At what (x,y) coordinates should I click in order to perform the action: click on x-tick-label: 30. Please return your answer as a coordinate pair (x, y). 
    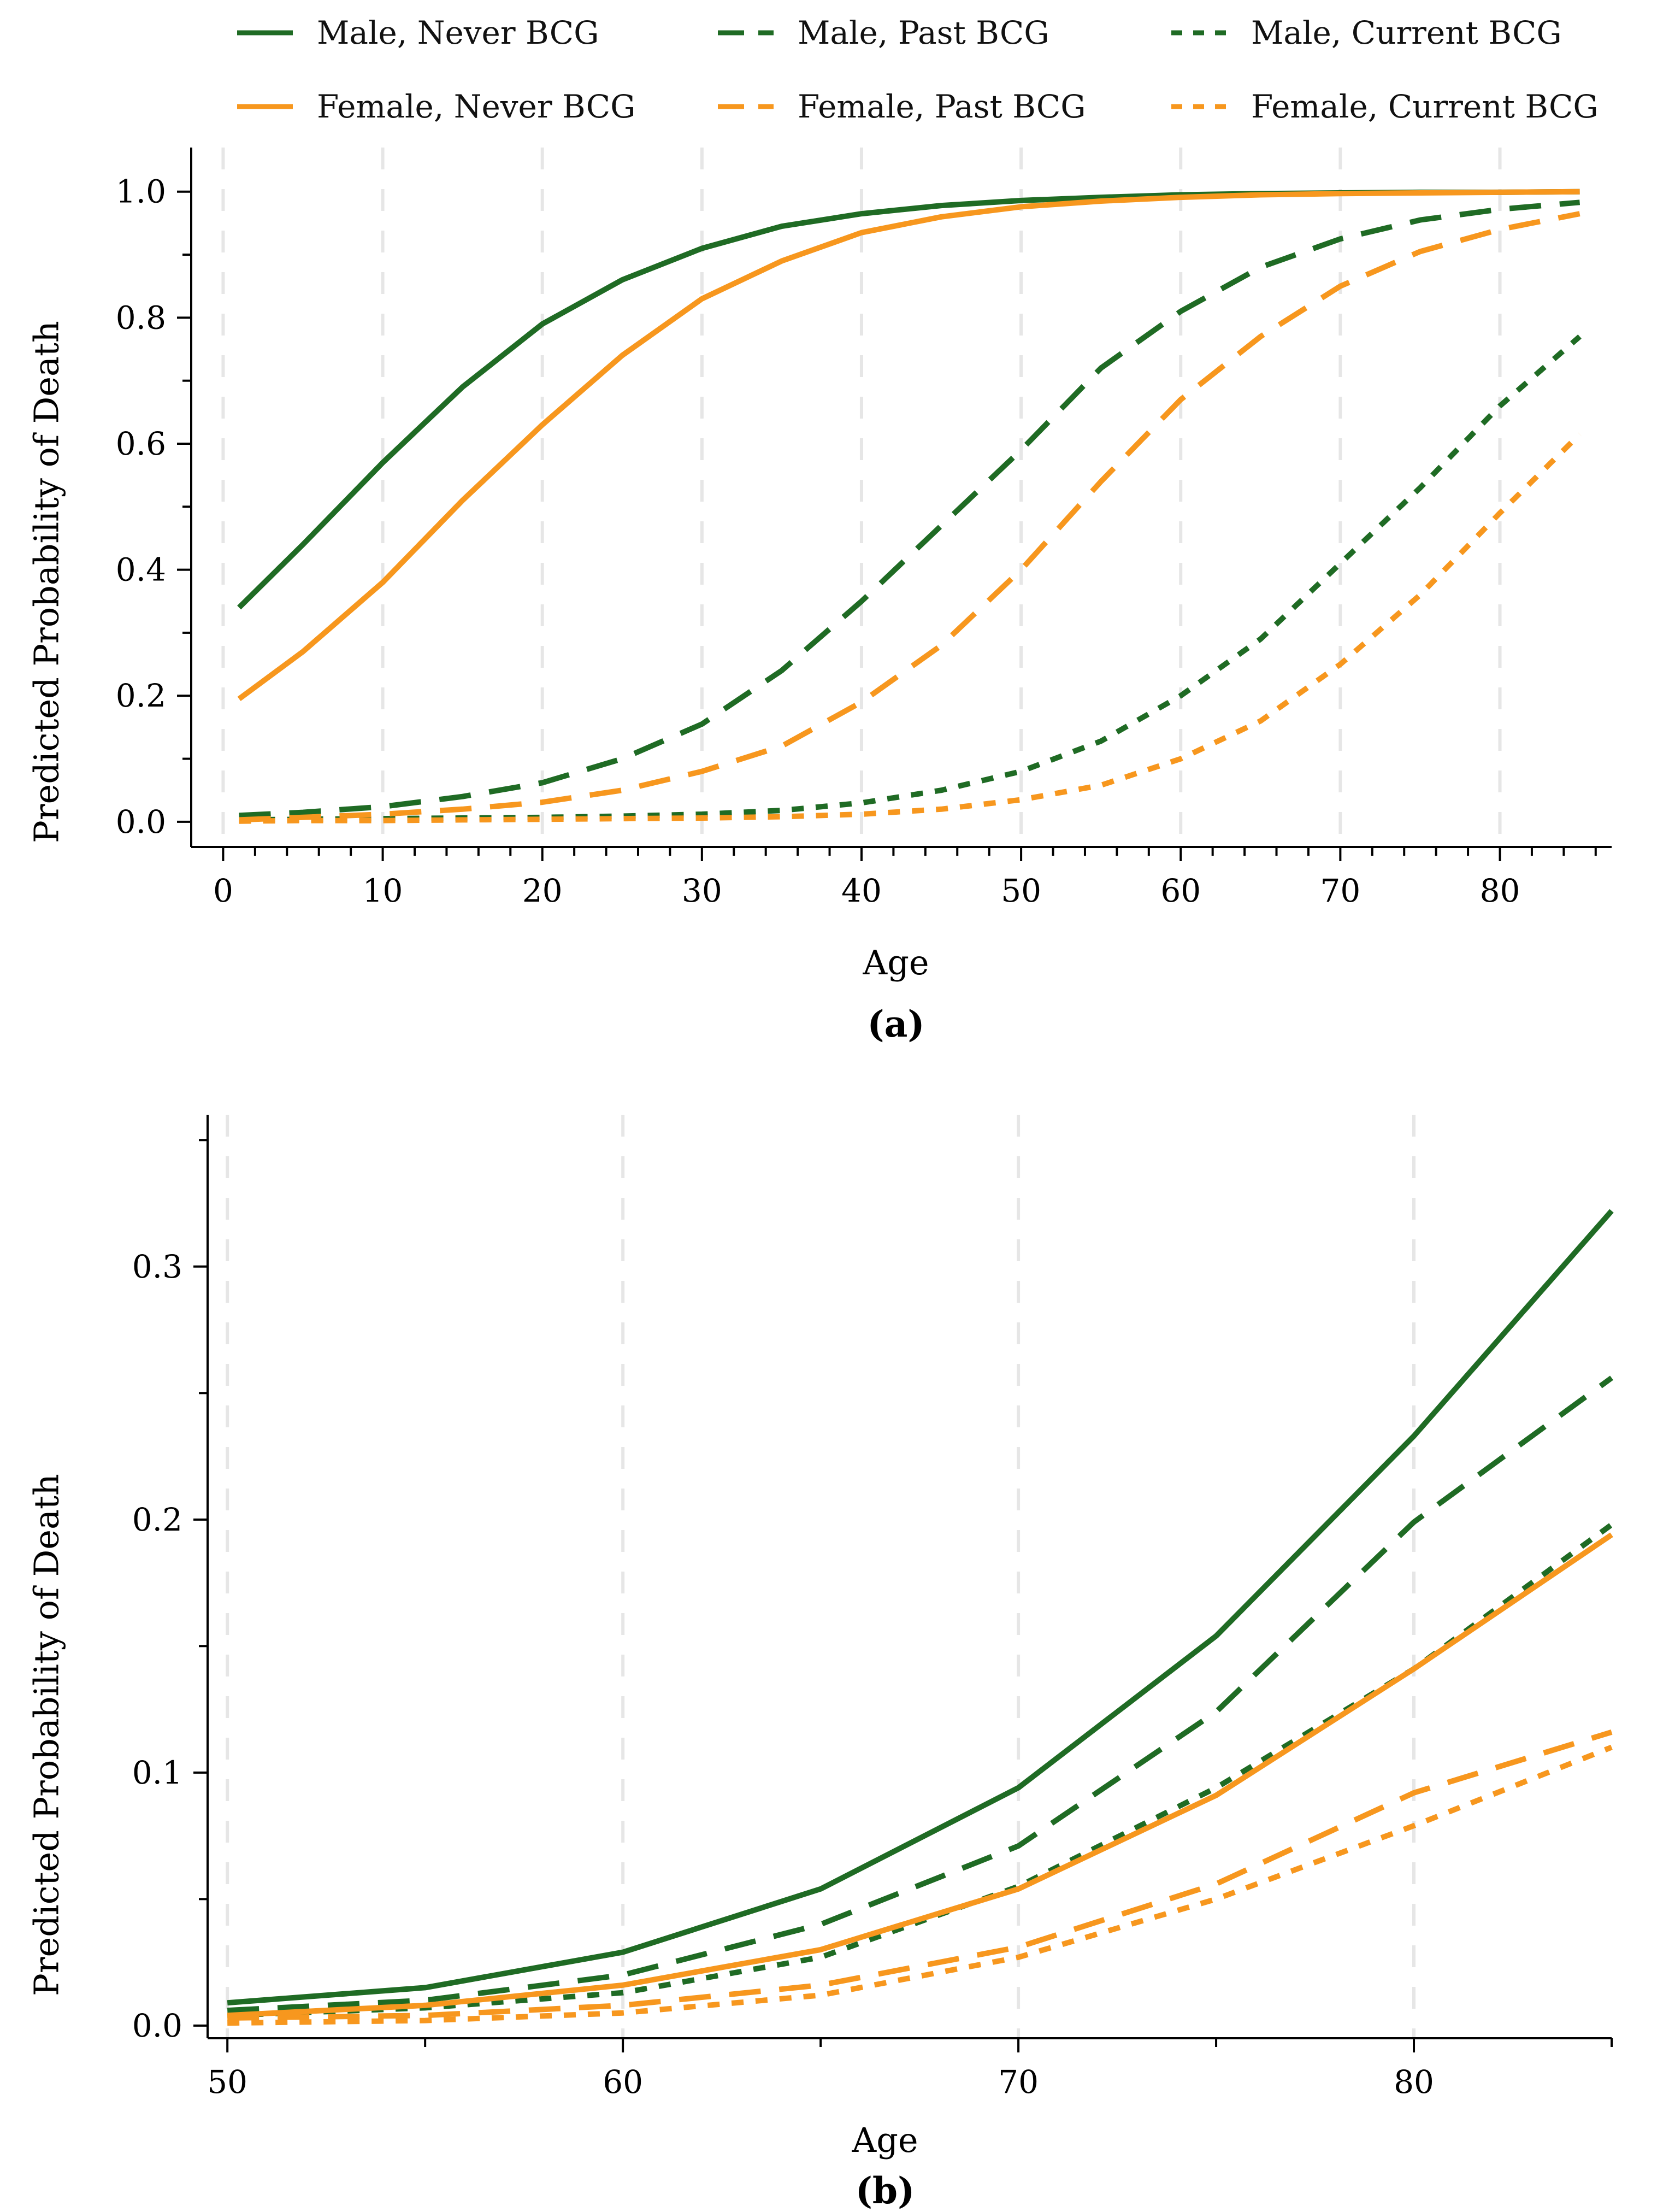
    Looking at the image, I should click on (702, 890).